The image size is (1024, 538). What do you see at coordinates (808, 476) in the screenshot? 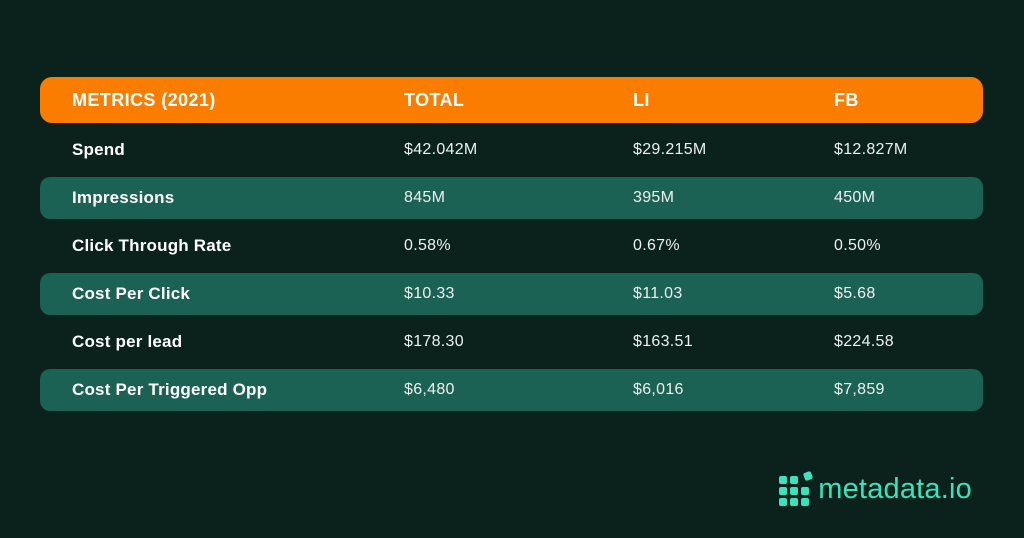
I see `tilted-square` at bounding box center [808, 476].